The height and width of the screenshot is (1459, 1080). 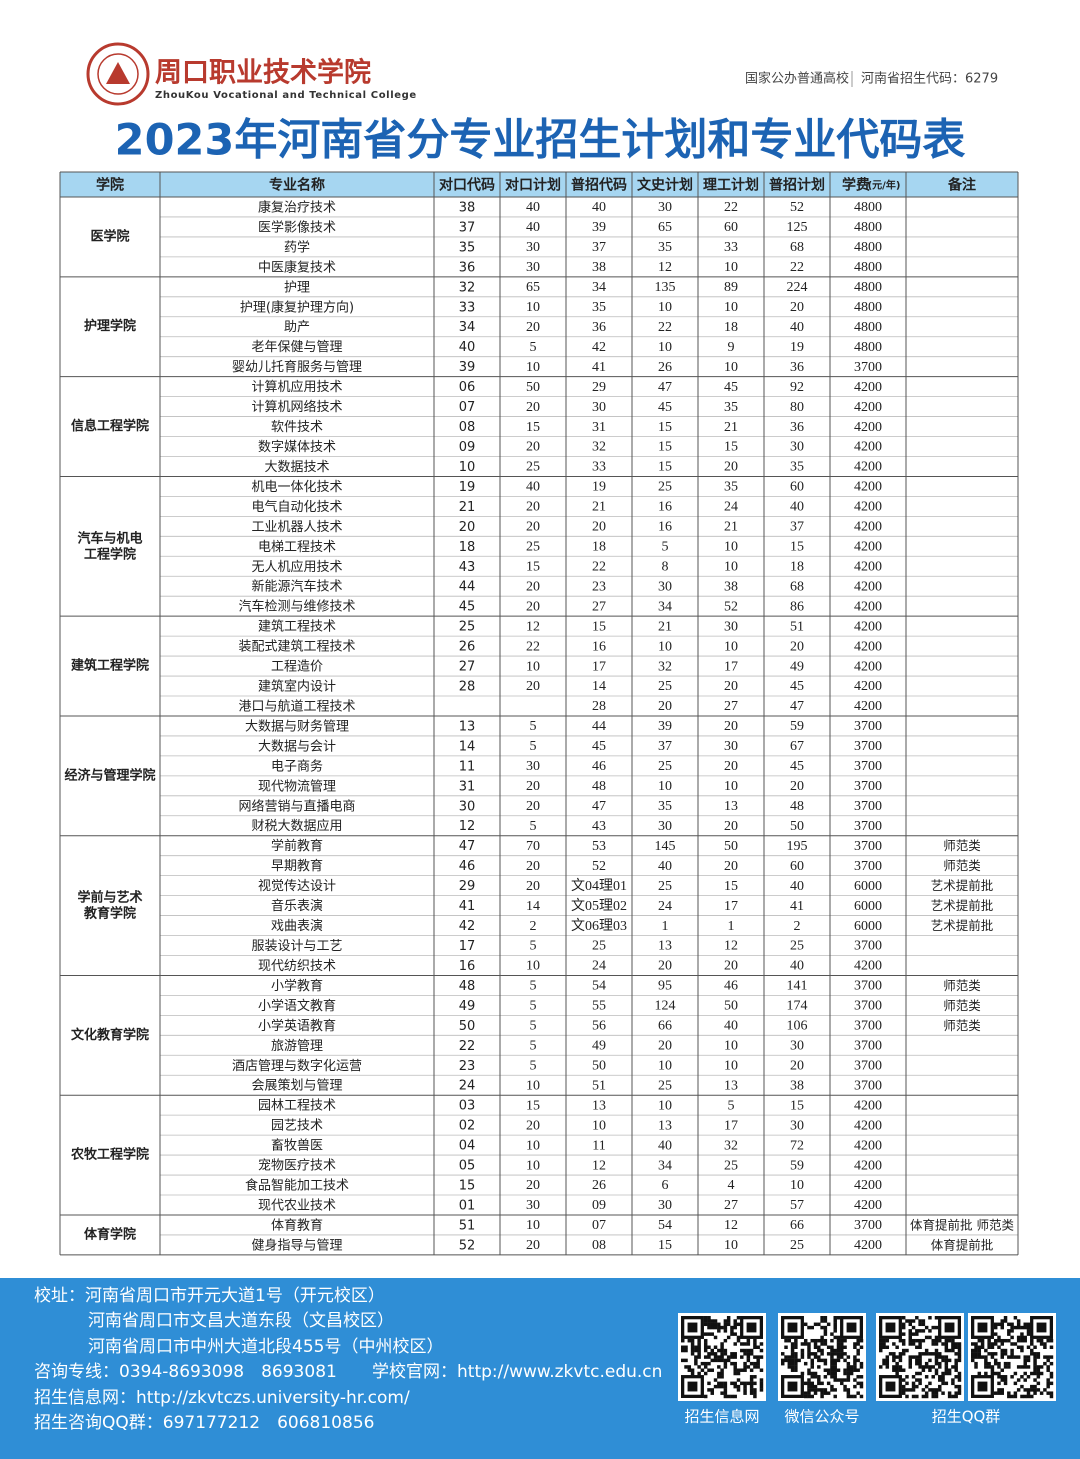 I want to click on cell: 68, so click(x=797, y=247).